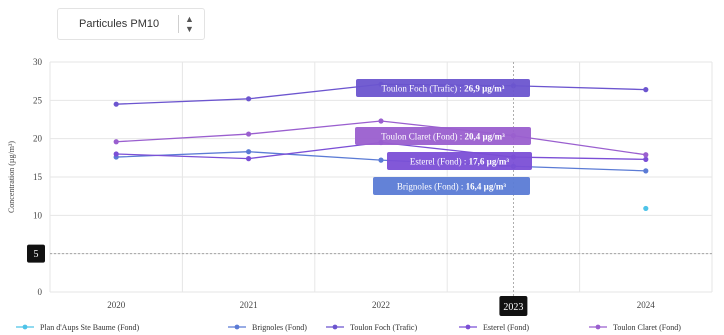 The width and height of the screenshot is (724, 335). Describe the element at coordinates (38, 215) in the screenshot. I see `y-tick-label: 10` at that location.